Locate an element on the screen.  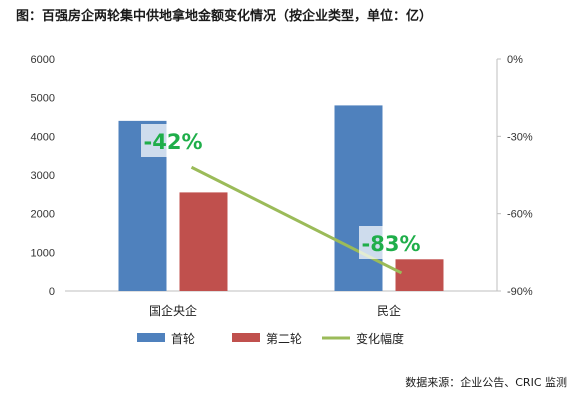
right-axis-tick-label: 0% is located at coordinates (515, 60).